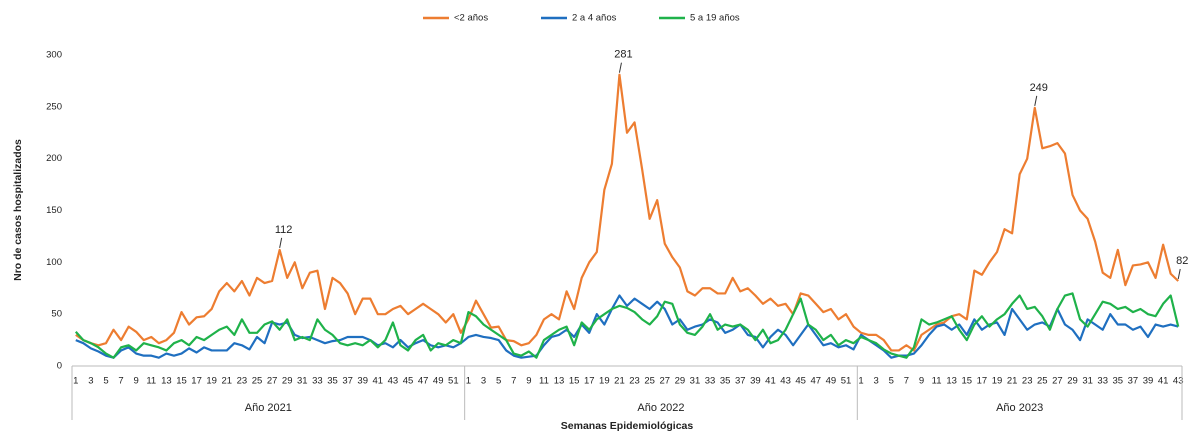  Describe the element at coordinates (54, 158) in the screenshot. I see `y-tick-label: 200` at that location.